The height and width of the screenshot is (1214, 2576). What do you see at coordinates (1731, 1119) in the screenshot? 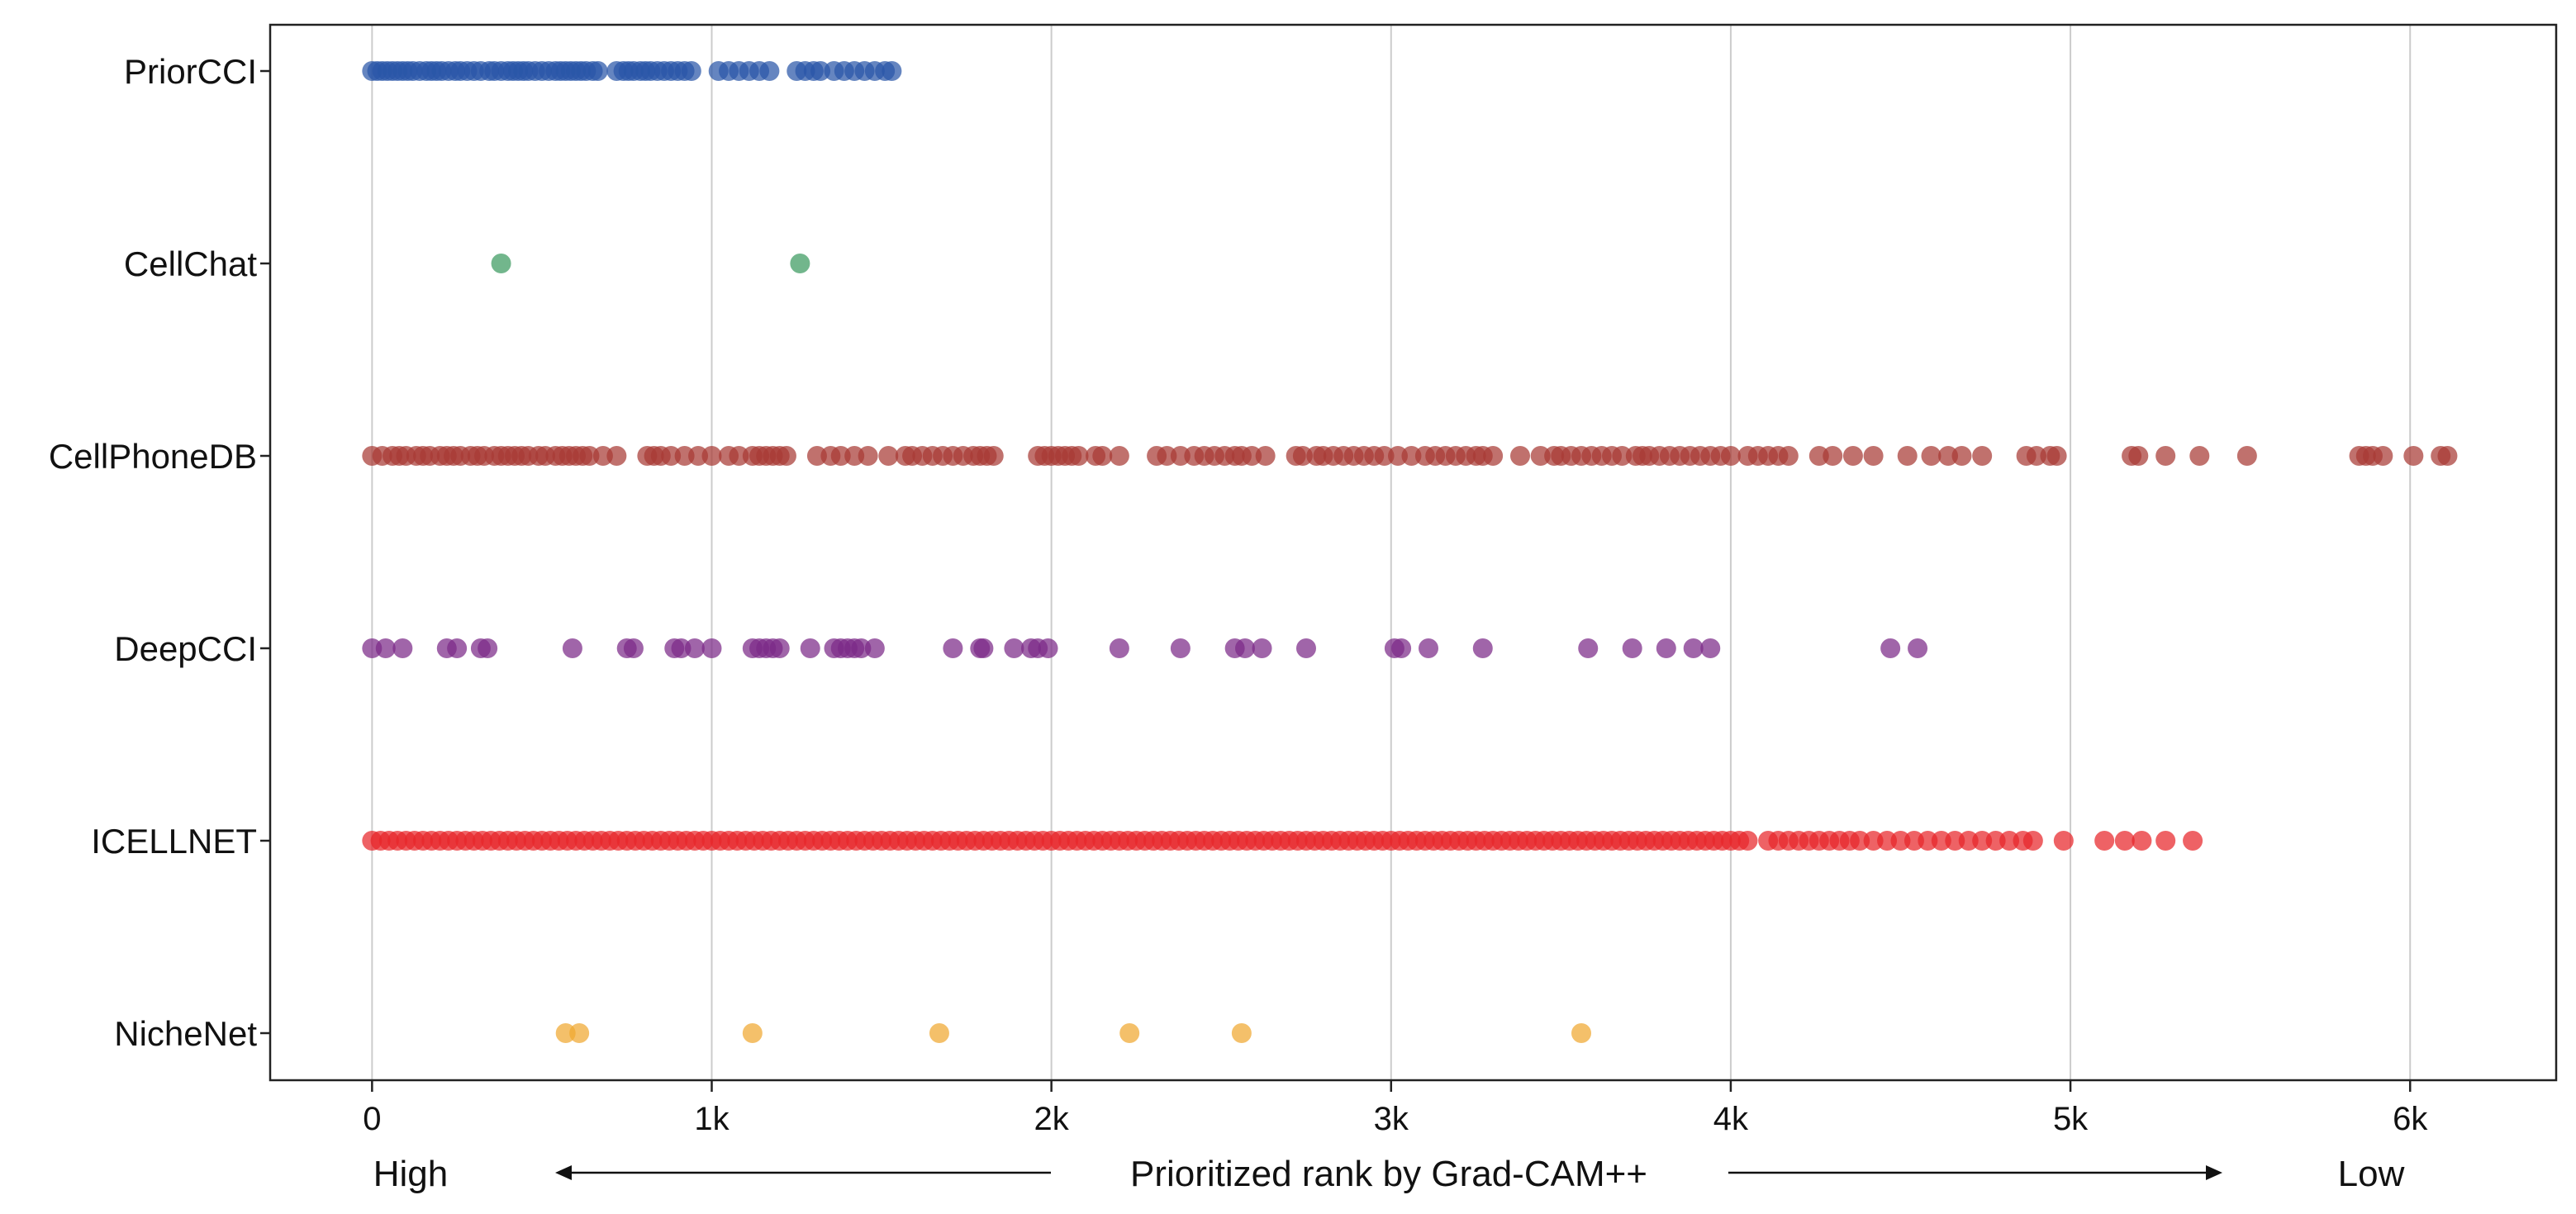
I see `x-tick-label: 4k` at bounding box center [1731, 1119].